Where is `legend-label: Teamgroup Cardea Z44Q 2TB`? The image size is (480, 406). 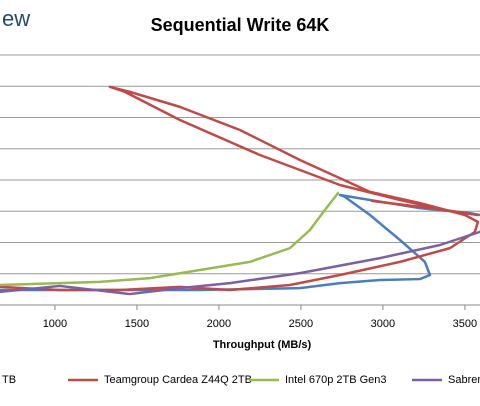 legend-label: Teamgroup Cardea Z44Q 2TB is located at coordinates (178, 380).